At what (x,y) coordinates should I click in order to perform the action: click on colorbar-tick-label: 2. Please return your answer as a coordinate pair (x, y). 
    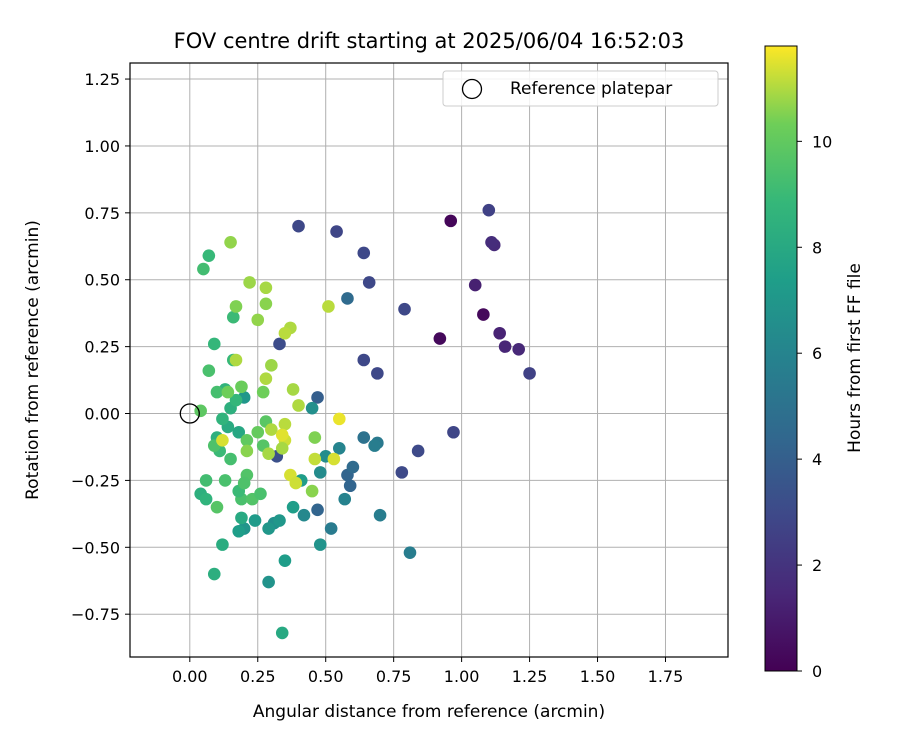
    Looking at the image, I should click on (817, 565).